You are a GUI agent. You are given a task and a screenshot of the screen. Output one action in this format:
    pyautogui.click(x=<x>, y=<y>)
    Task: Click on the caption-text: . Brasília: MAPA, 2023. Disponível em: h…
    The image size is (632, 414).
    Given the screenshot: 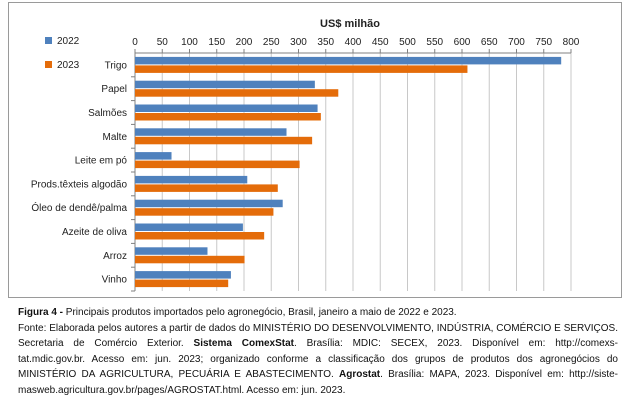 What is the action you would take?
    pyautogui.click(x=499, y=374)
    